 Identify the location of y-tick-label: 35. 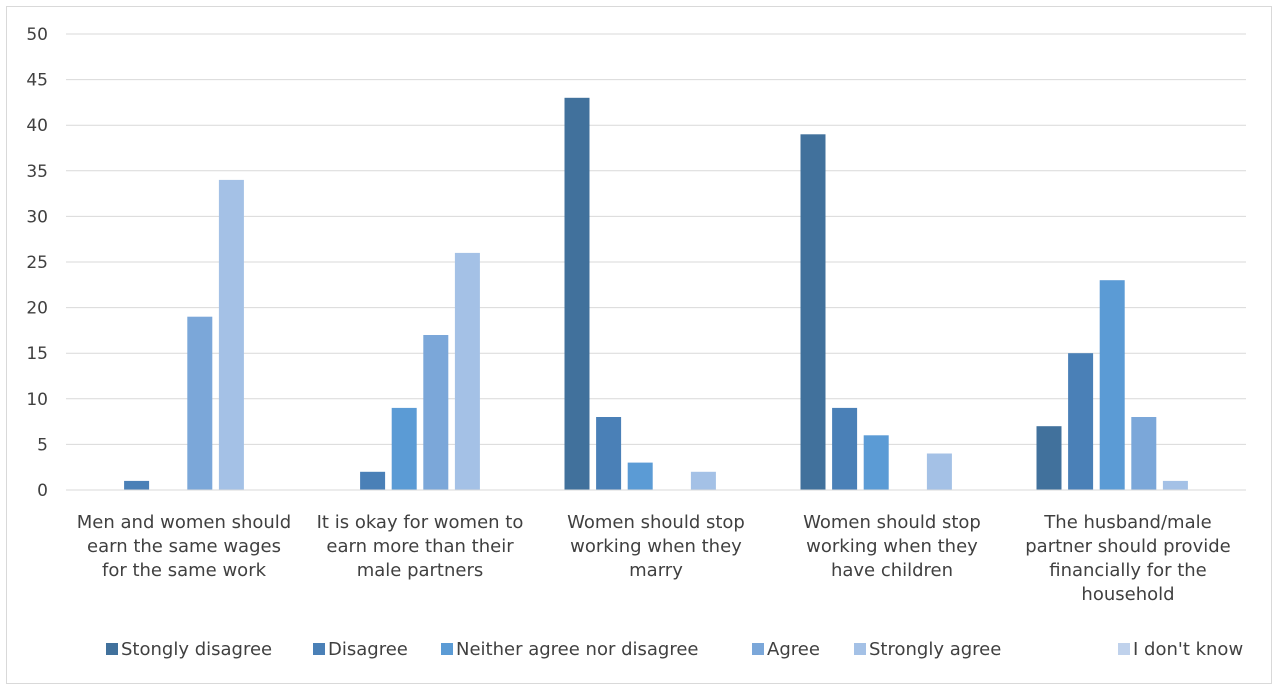
(37, 172).